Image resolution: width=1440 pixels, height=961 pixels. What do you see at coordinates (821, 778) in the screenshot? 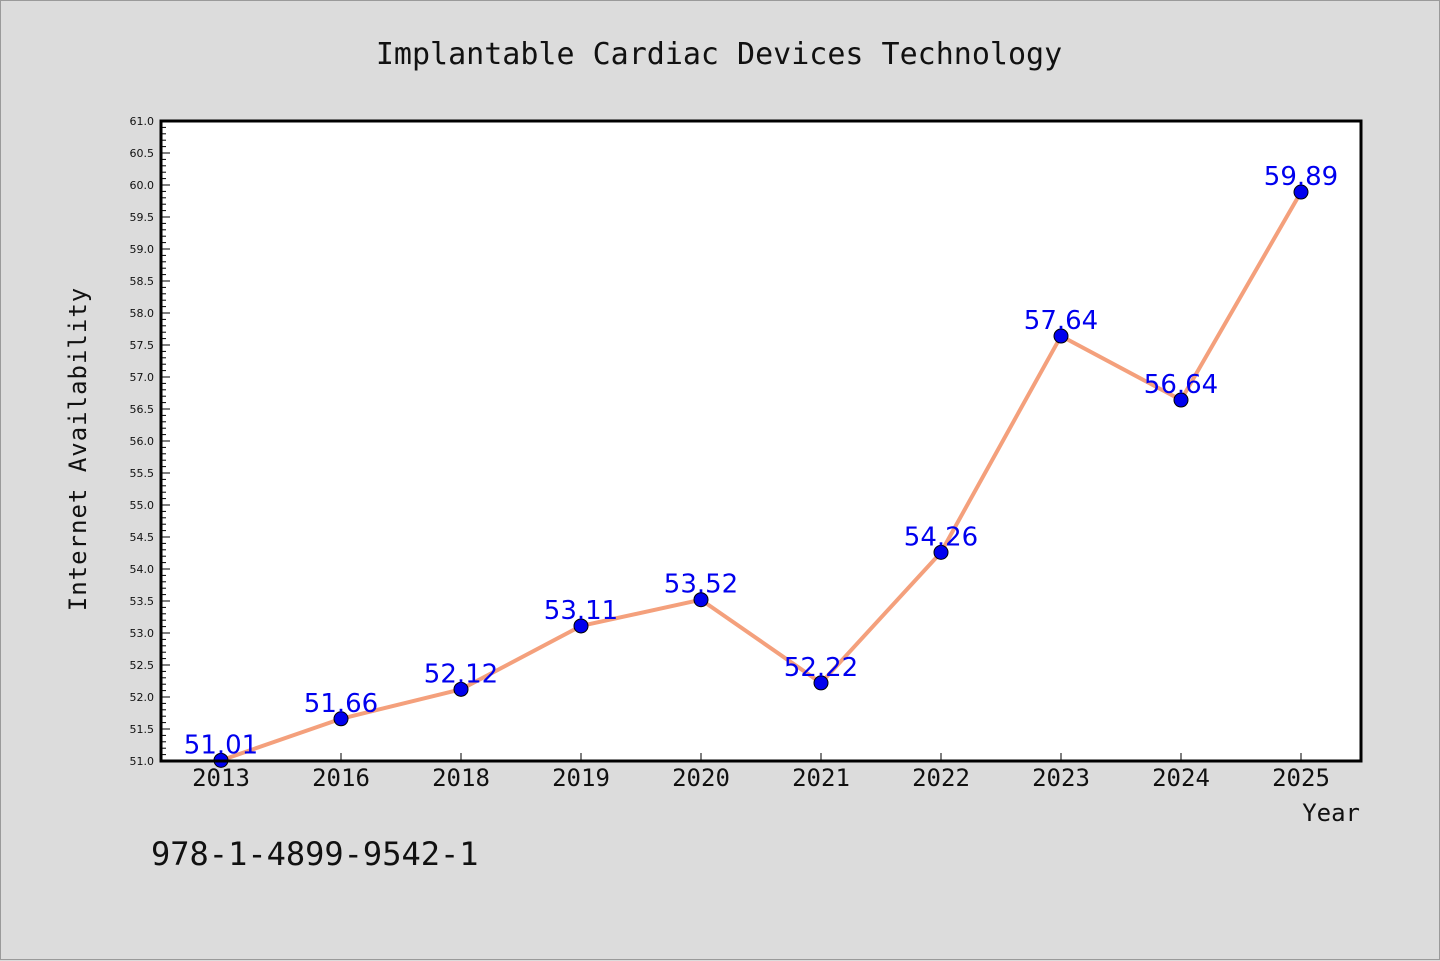
I see `x-tick-label: 2021` at bounding box center [821, 778].